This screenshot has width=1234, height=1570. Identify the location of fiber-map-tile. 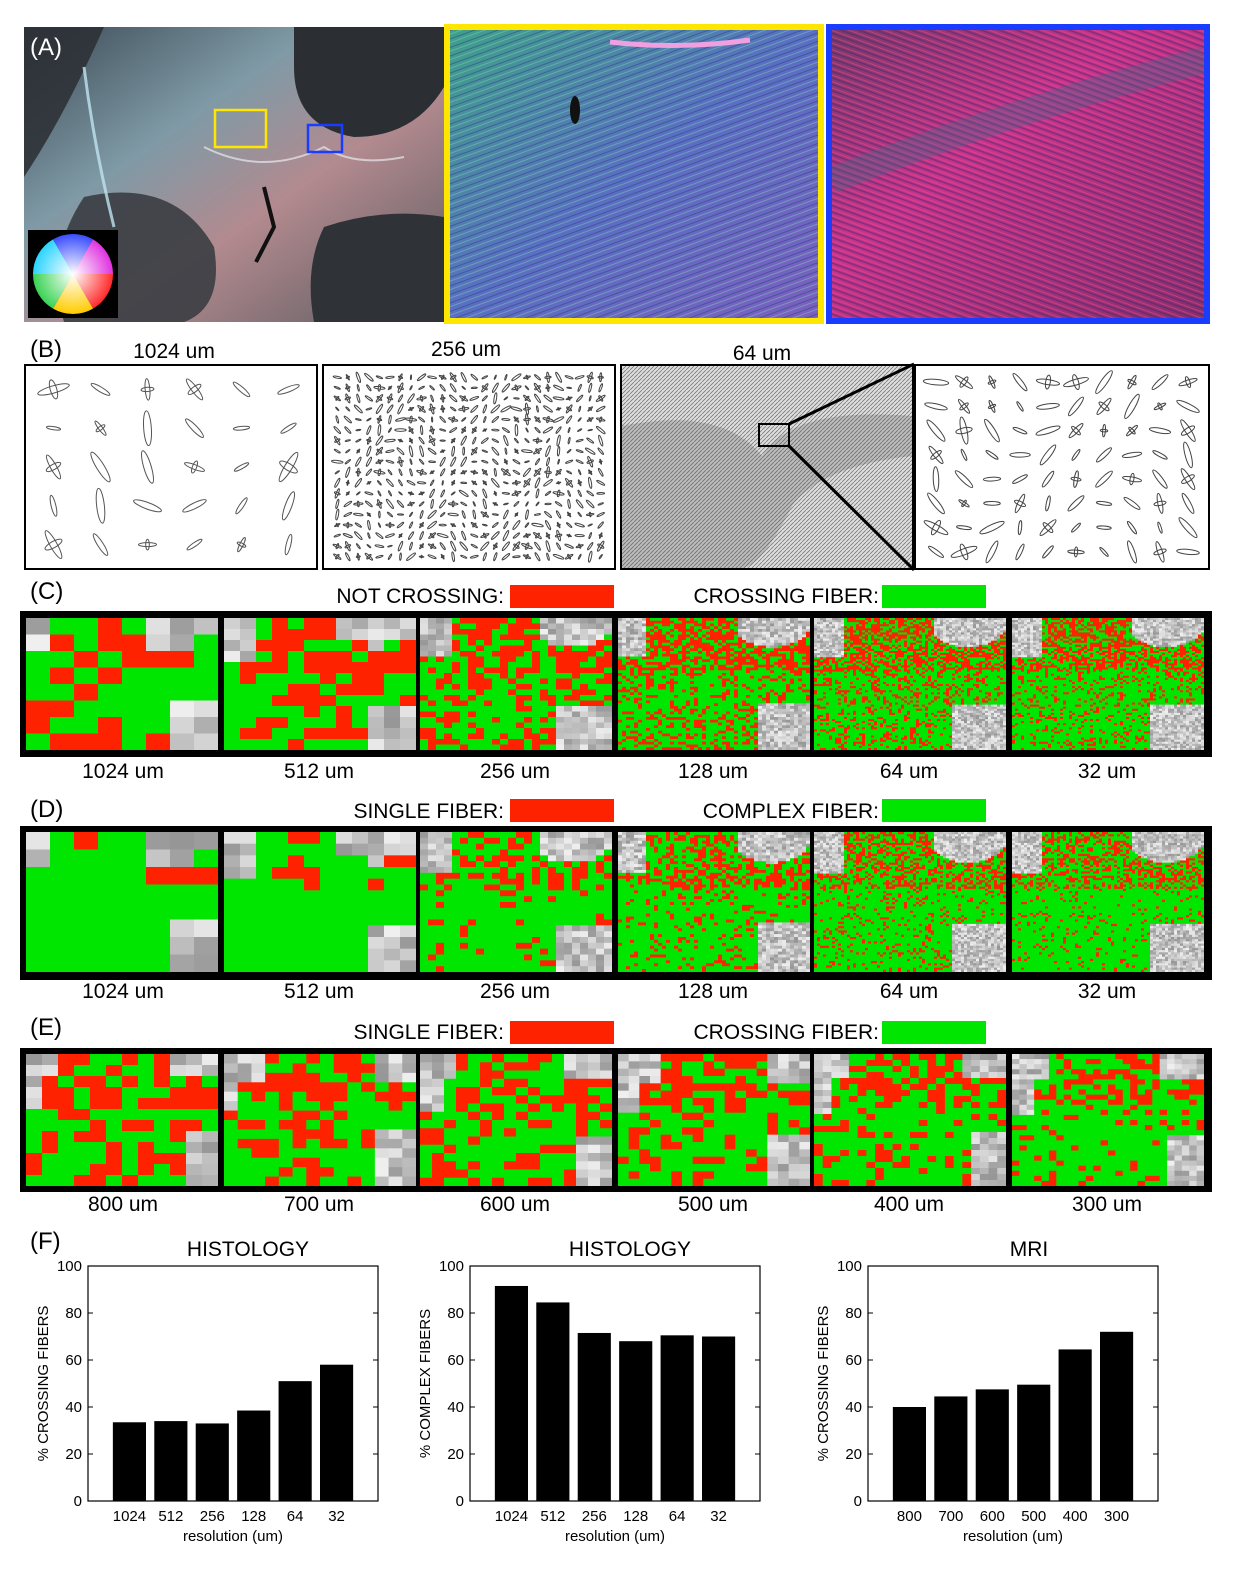
(1108, 684).